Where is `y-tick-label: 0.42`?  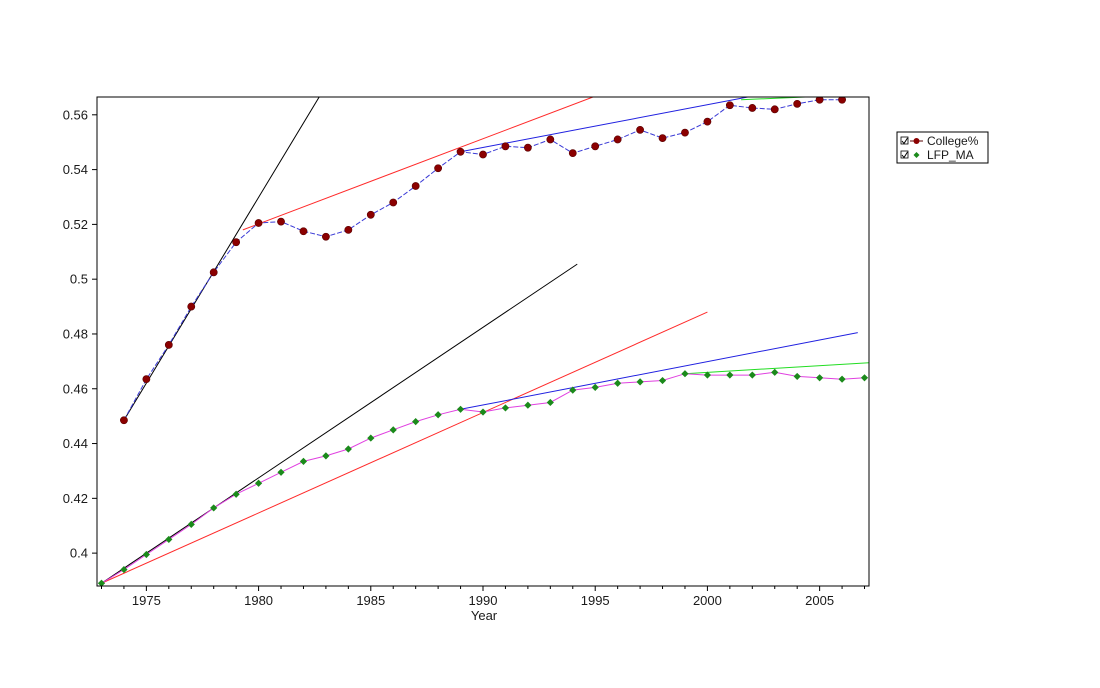 y-tick-label: 0.42 is located at coordinates (75, 498).